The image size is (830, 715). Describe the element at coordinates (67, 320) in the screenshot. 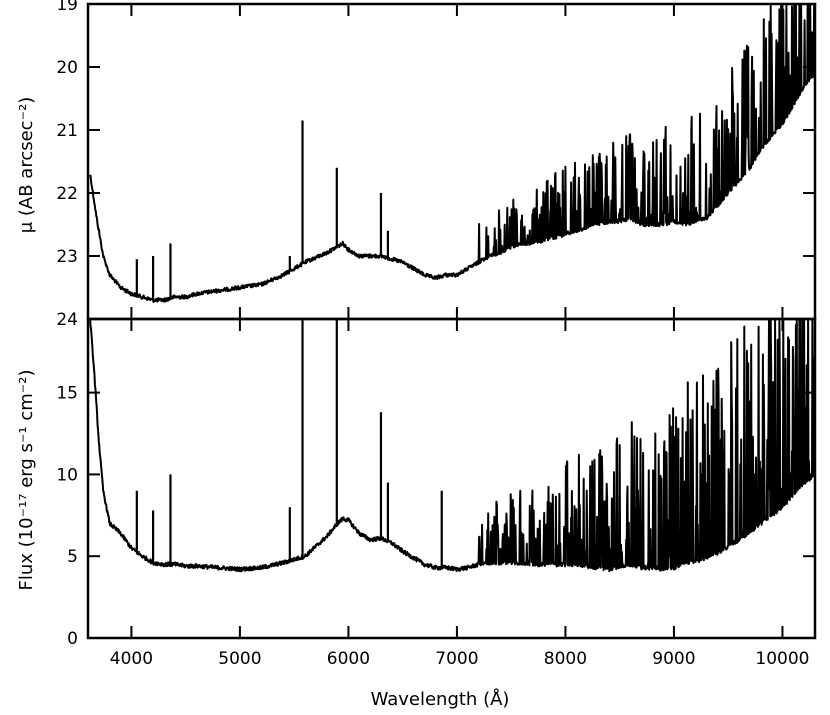

I see `top-y-tick-label: 24` at that location.